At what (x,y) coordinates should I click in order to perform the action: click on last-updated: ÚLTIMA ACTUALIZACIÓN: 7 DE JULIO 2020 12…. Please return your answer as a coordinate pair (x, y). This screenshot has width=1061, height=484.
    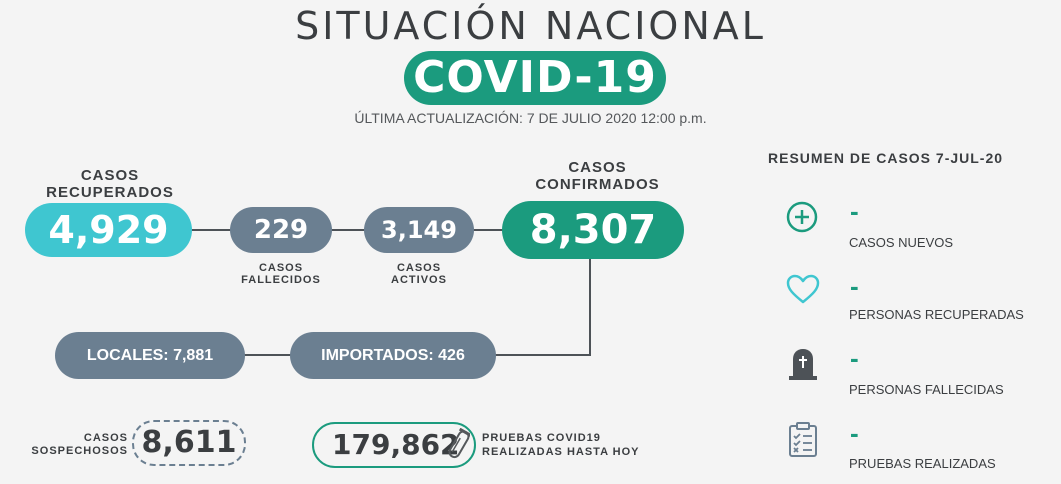
    Looking at the image, I should click on (530, 118).